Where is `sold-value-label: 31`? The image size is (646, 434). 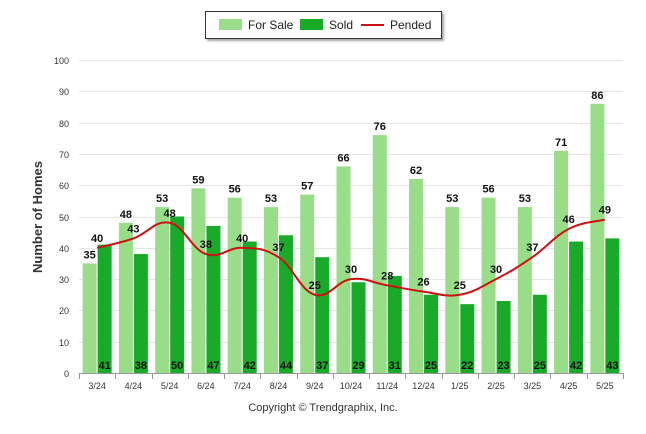 sold-value-label: 31 is located at coordinates (395, 366).